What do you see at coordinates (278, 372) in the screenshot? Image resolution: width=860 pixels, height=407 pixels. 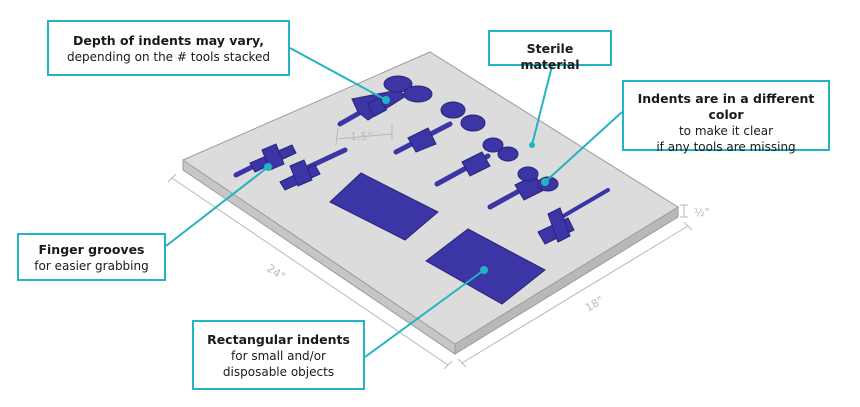 I see `callout-rect-line2: disposable objects` at bounding box center [278, 372].